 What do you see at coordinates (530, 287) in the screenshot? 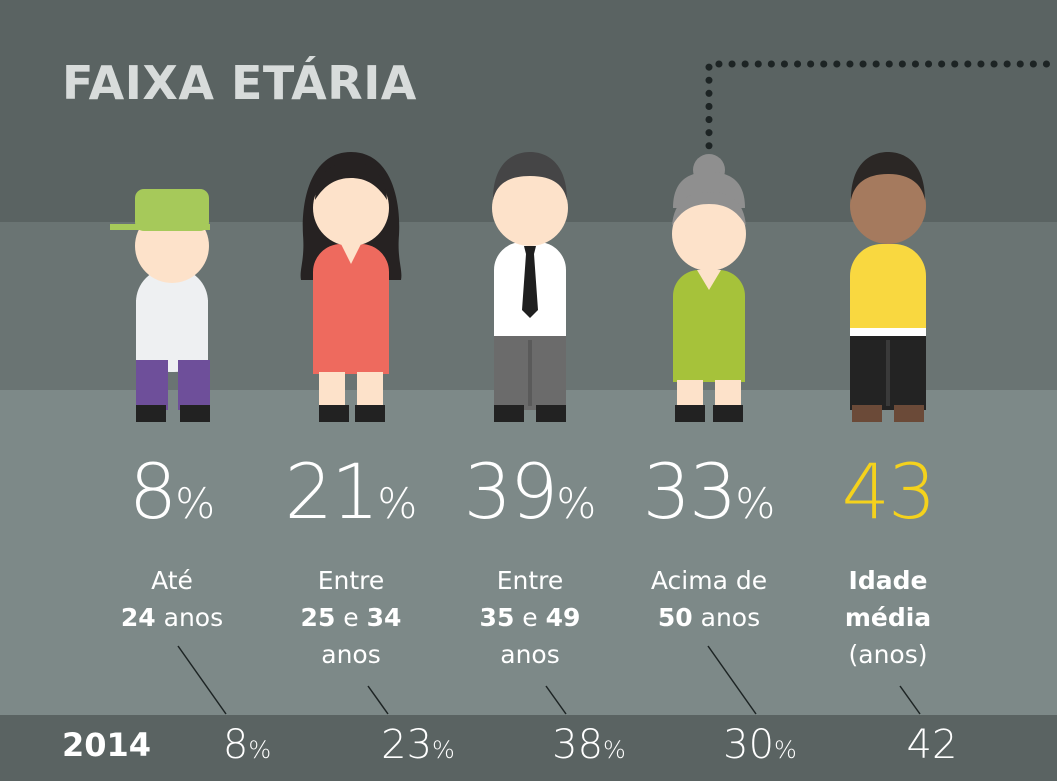
I see `man-with-tie-icon` at bounding box center [530, 287].